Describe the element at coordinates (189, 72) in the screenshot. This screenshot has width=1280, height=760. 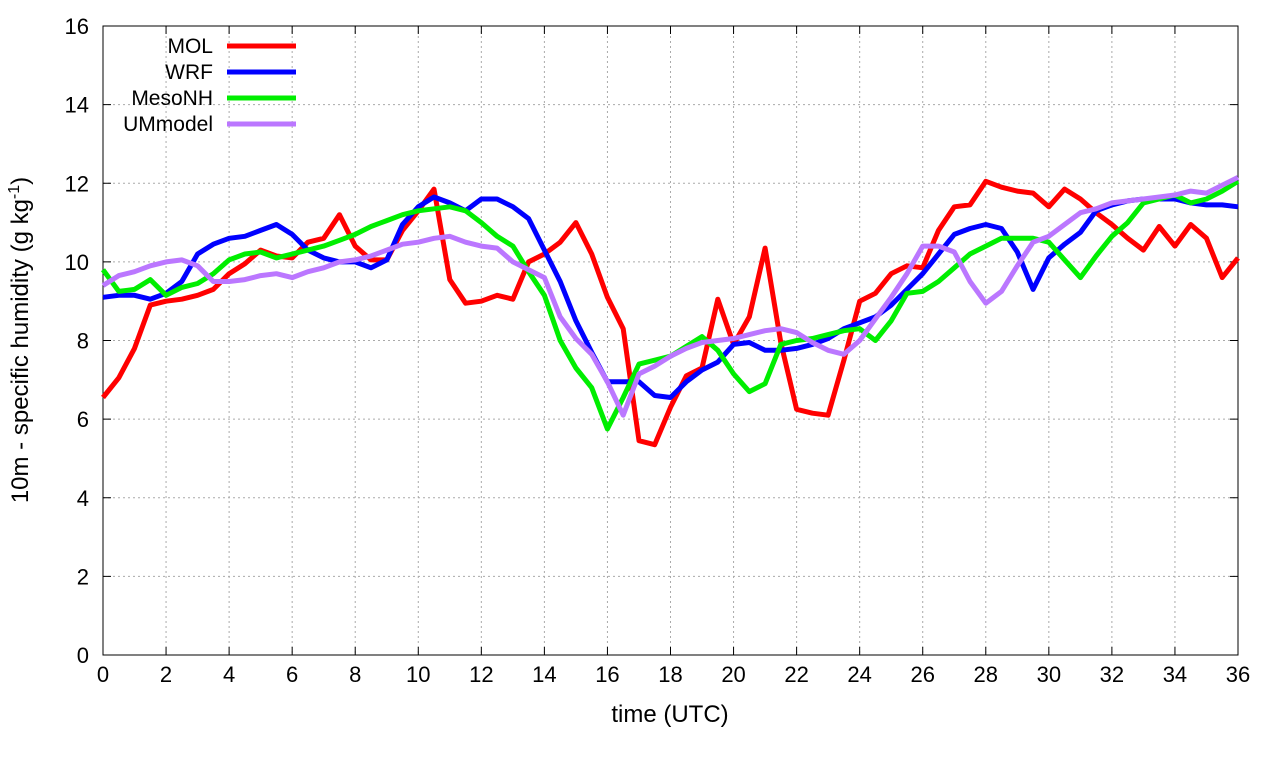
I see `legend-label-wrf: WRF` at that location.